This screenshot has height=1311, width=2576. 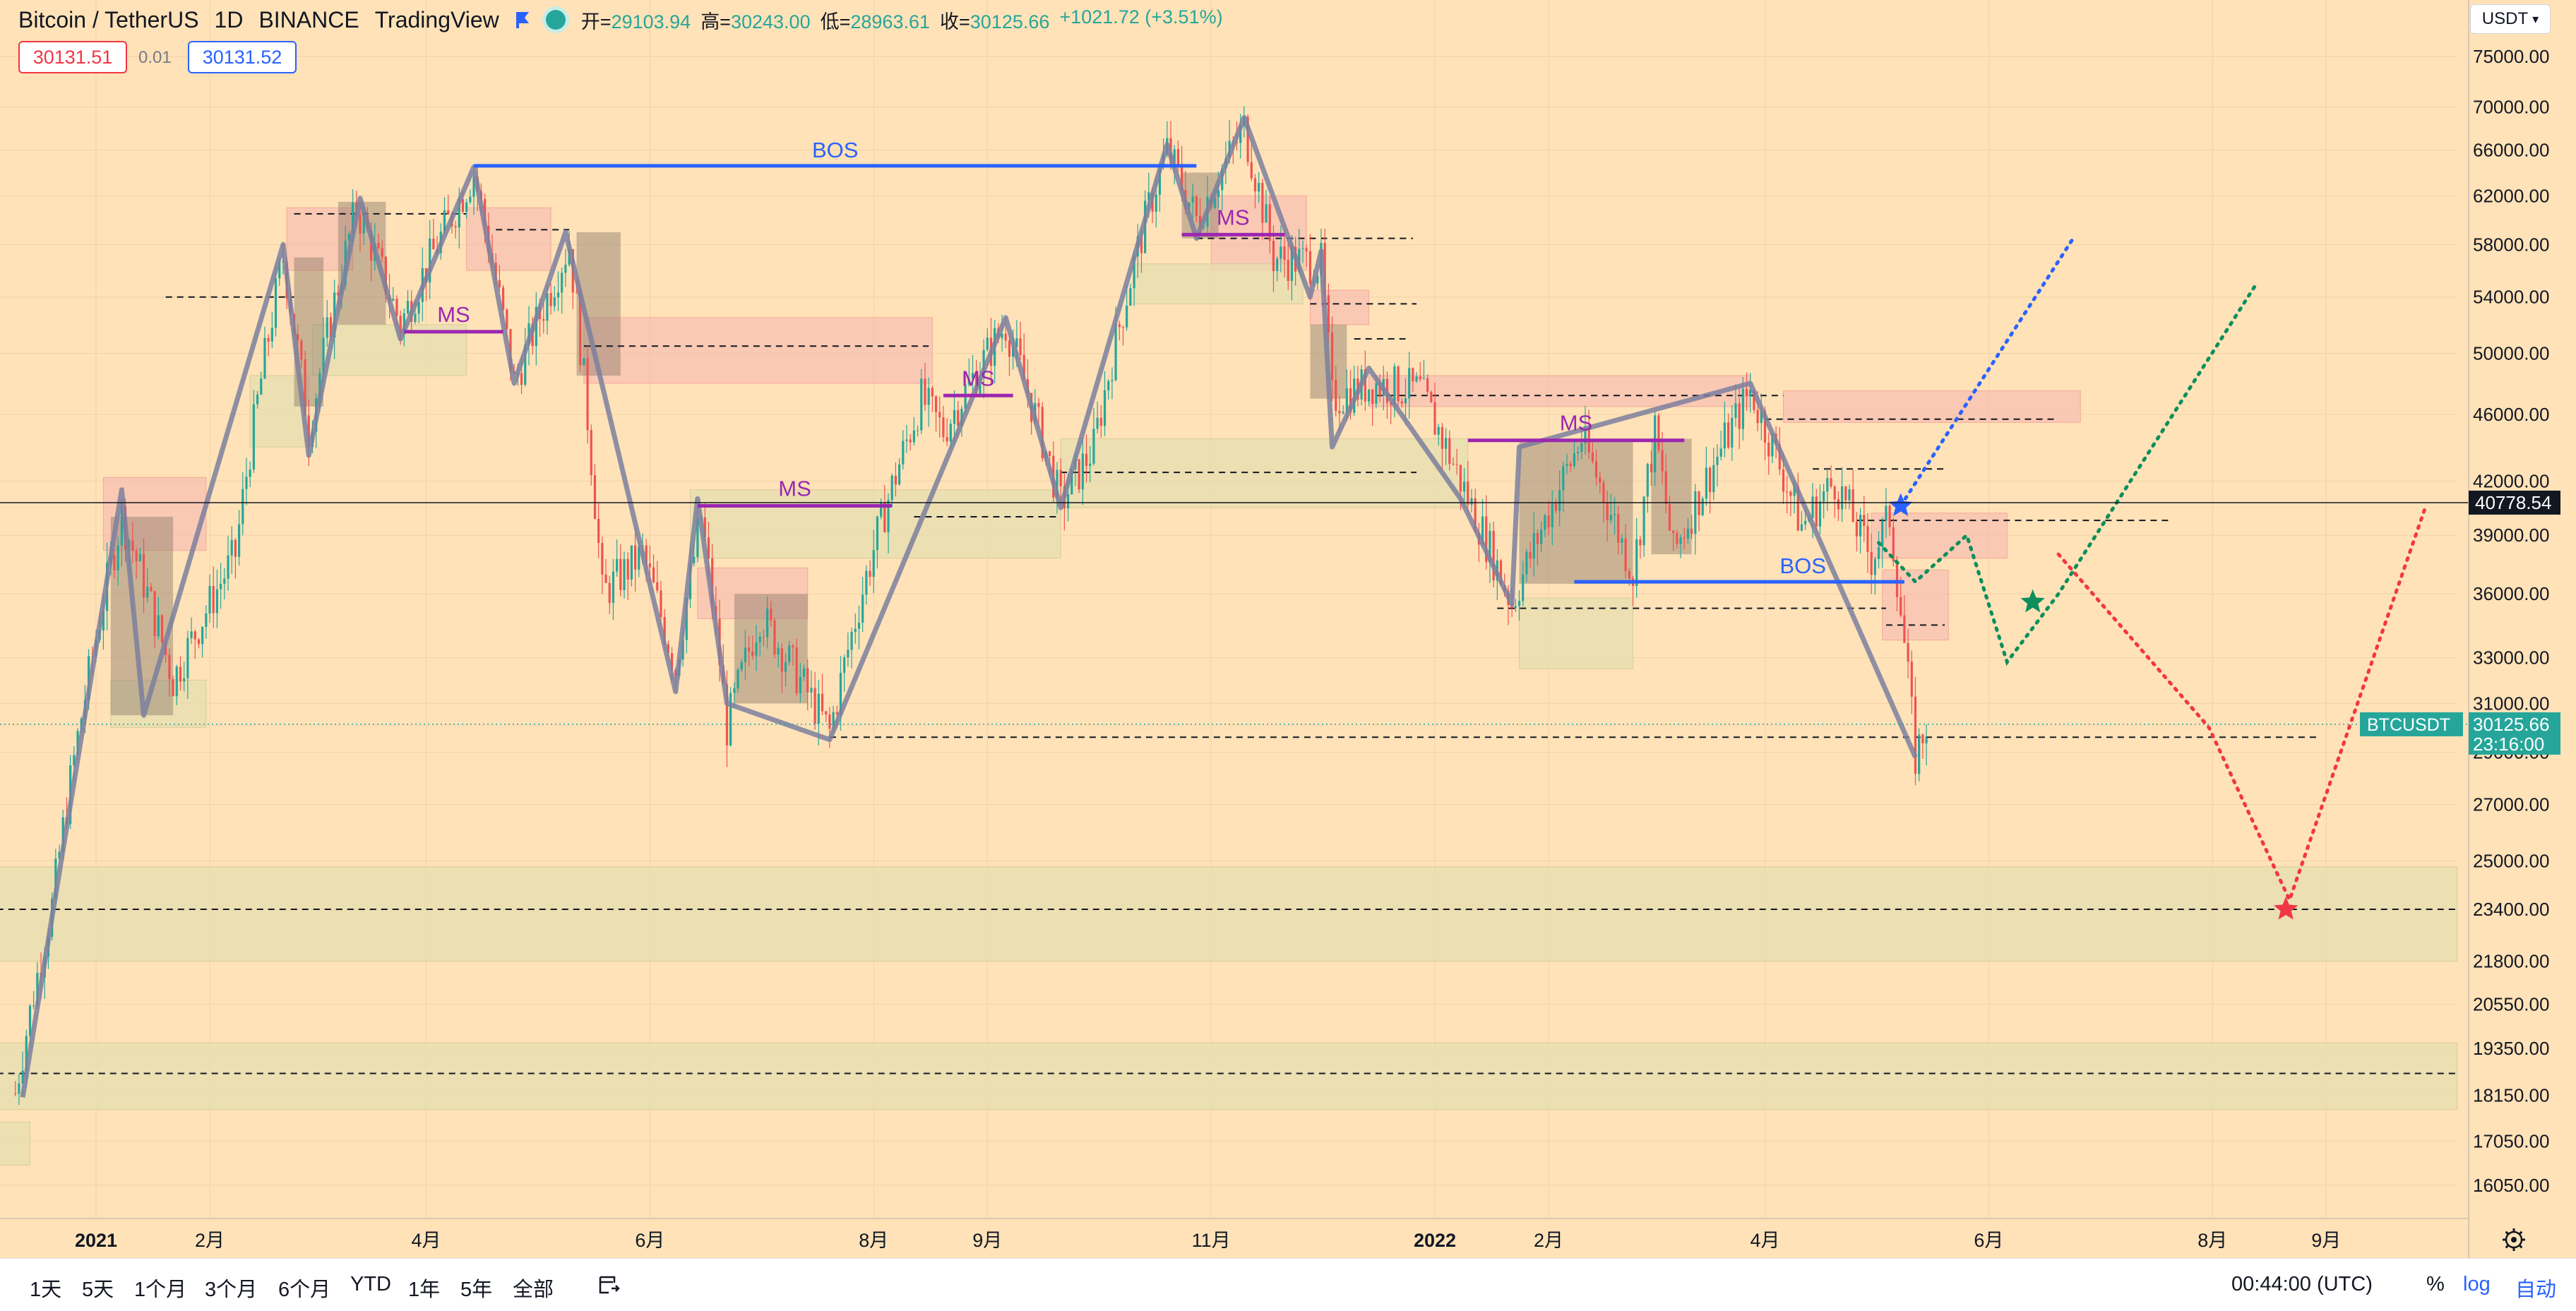 I want to click on bos-label: BOS, so click(x=835, y=150).